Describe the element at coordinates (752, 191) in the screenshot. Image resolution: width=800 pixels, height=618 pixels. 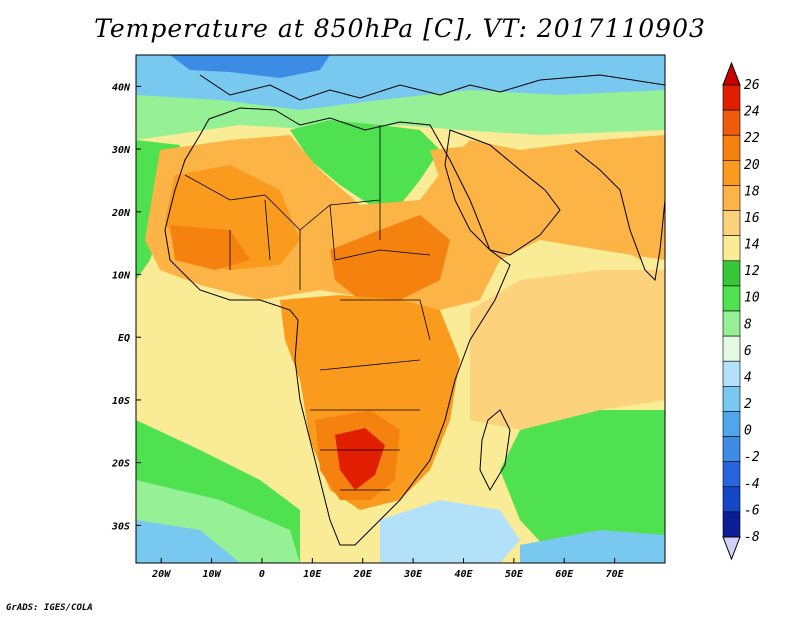
I see `colorbar-label: 18` at that location.